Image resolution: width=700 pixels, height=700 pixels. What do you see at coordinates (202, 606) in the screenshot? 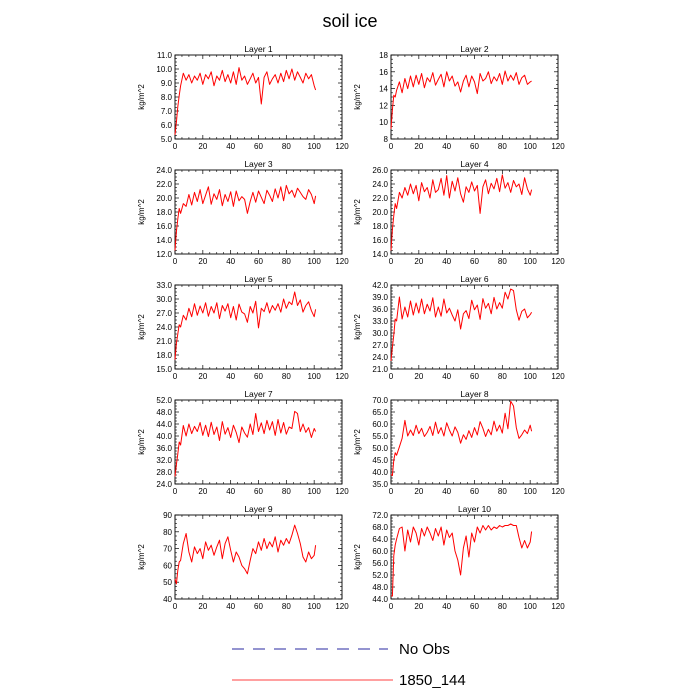
I see `x-tick-label-layer-9: 20` at bounding box center [202, 606].